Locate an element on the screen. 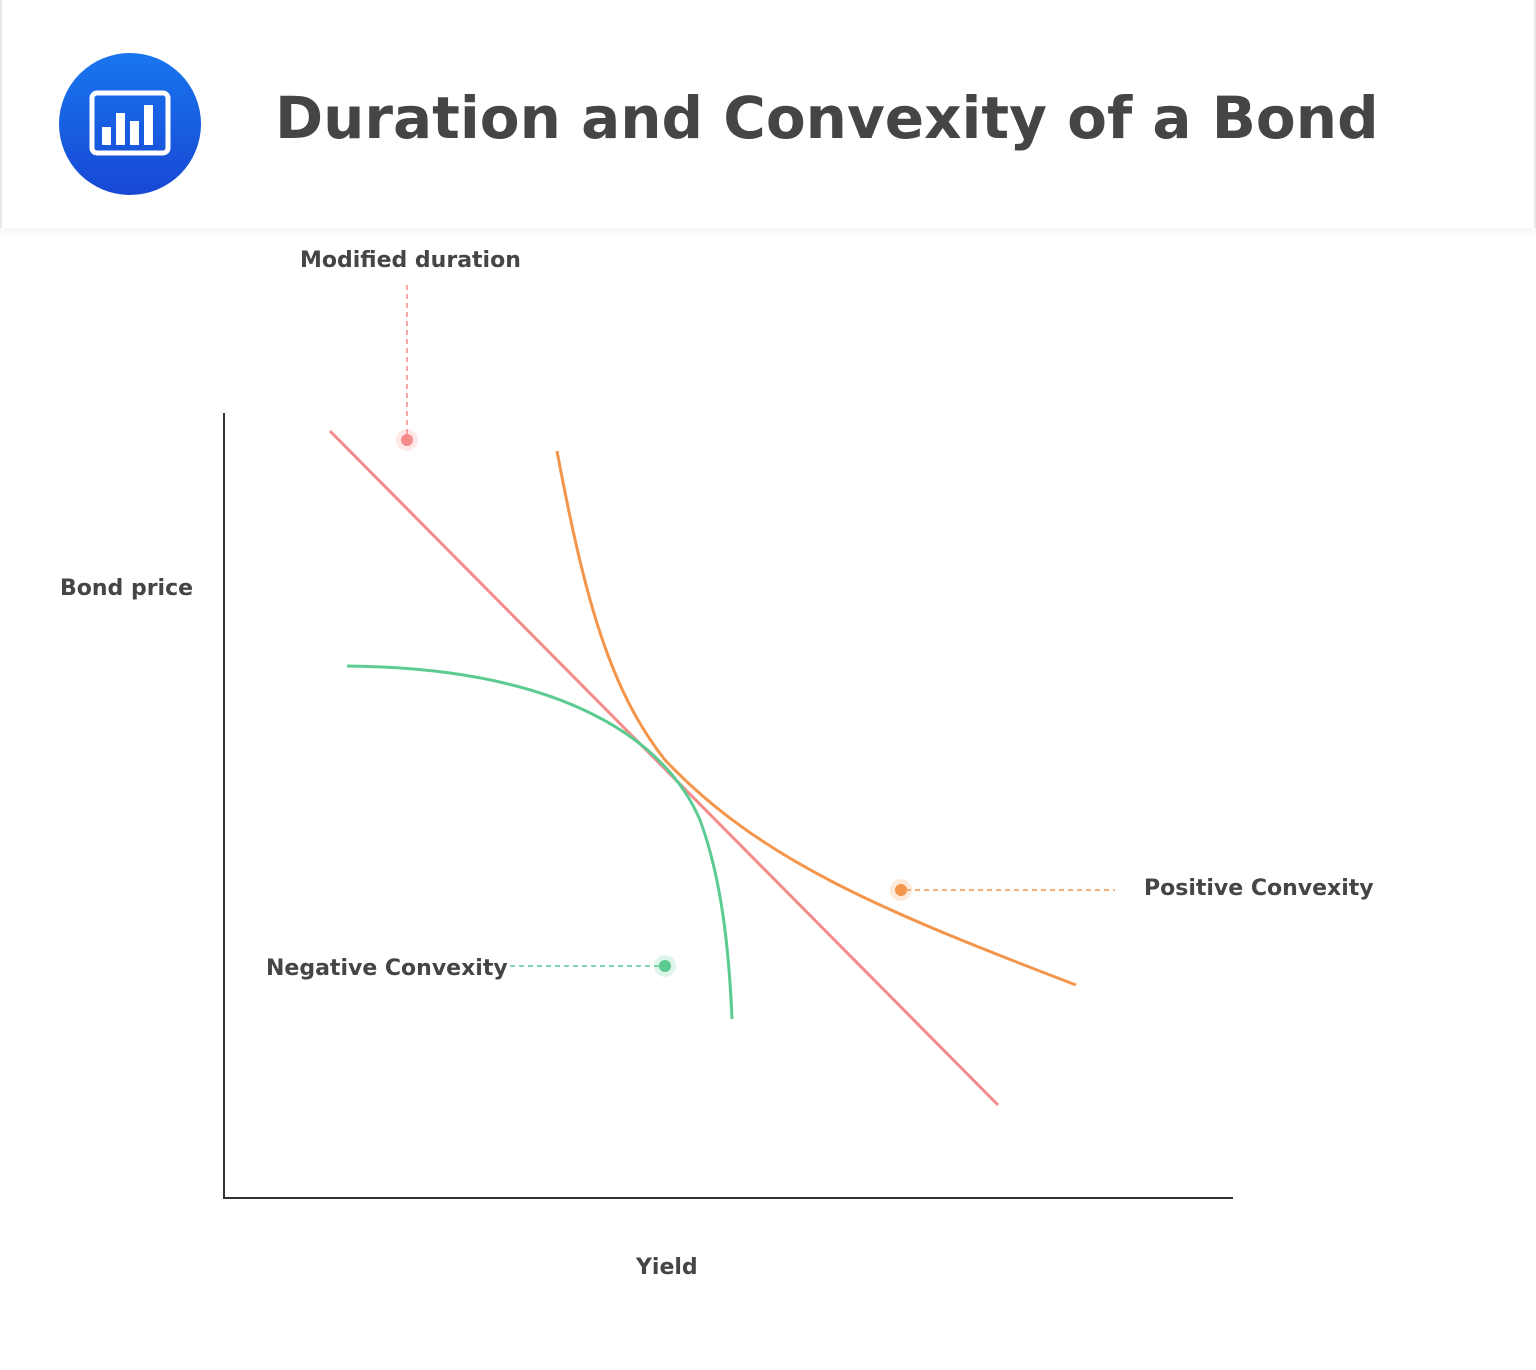  bar-chart-glyph is located at coordinates (130, 123).